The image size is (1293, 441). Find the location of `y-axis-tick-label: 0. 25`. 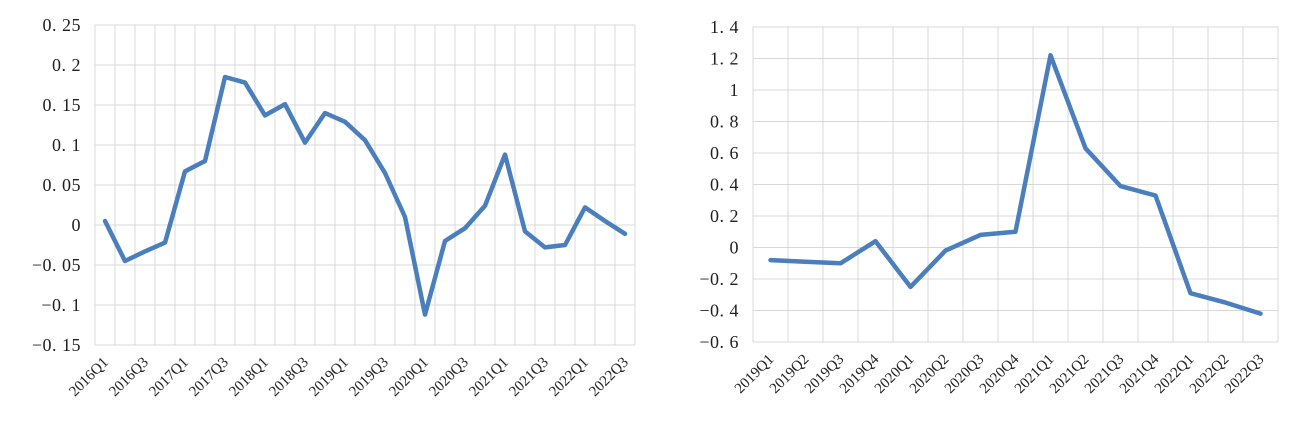

y-axis-tick-label: 0. 25 is located at coordinates (62, 25).